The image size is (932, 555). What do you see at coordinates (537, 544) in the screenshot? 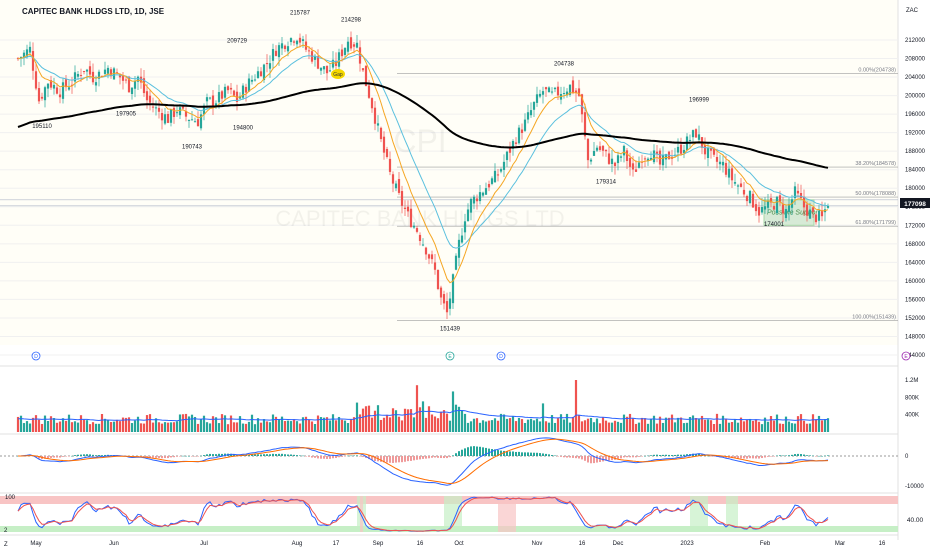
I see `x-tick-label: Nov` at bounding box center [537, 544].